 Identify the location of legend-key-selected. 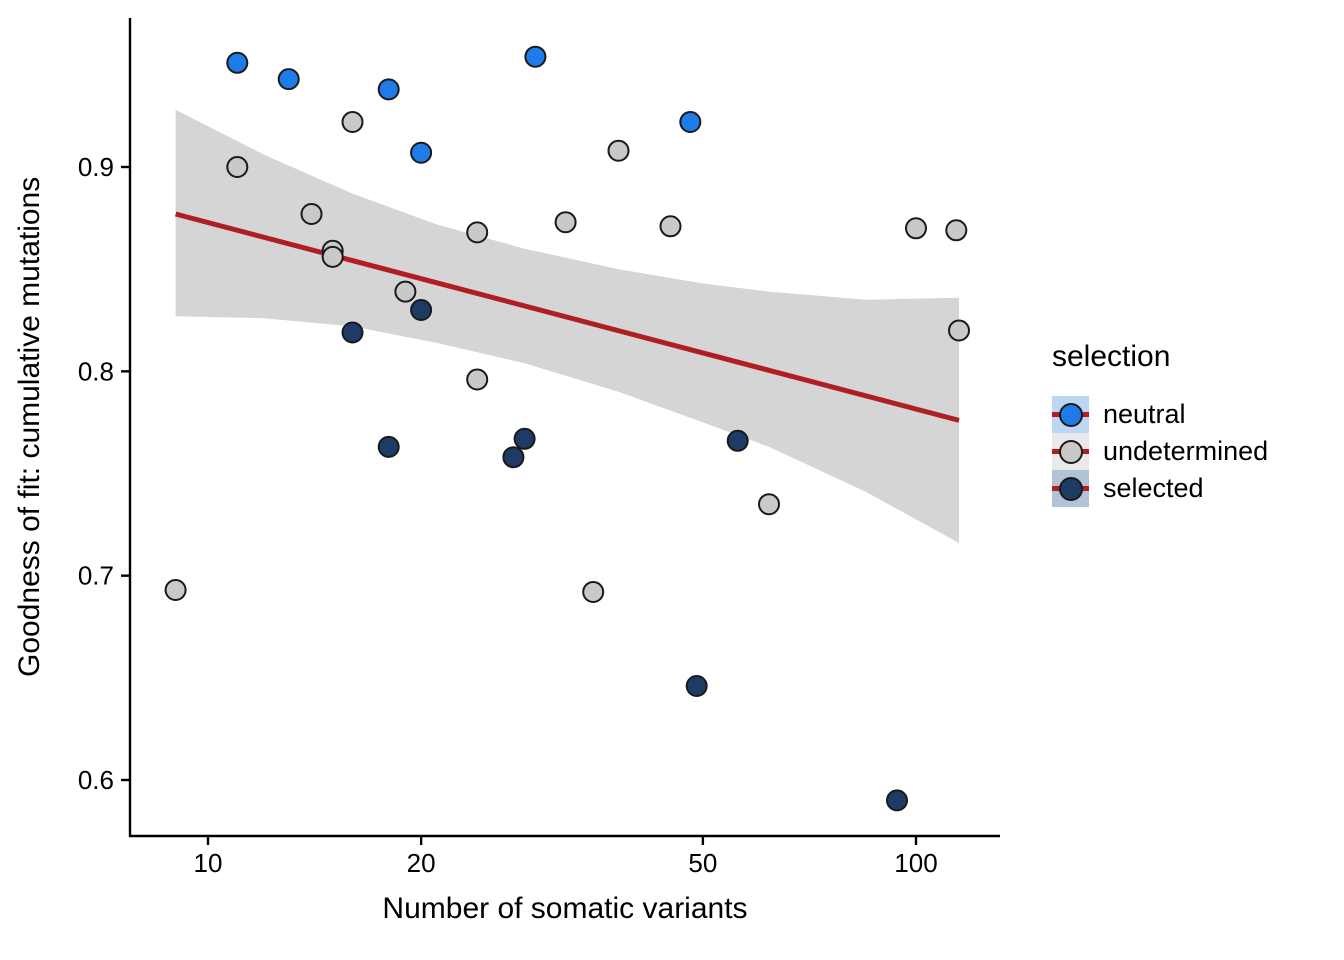
(1070, 488).